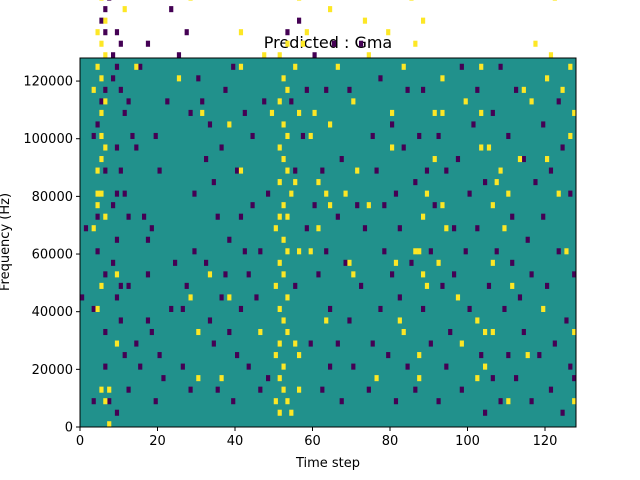 This screenshot has width=640, height=480. What do you see at coordinates (390, 441) in the screenshot?
I see `x-tick-label: 80` at bounding box center [390, 441].